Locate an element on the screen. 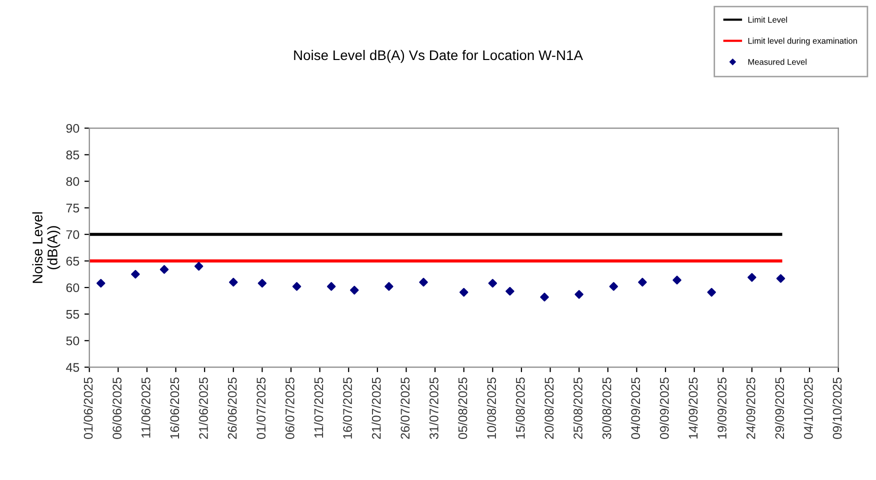  x-tick-label: 01/07/2025 is located at coordinates (261, 408).